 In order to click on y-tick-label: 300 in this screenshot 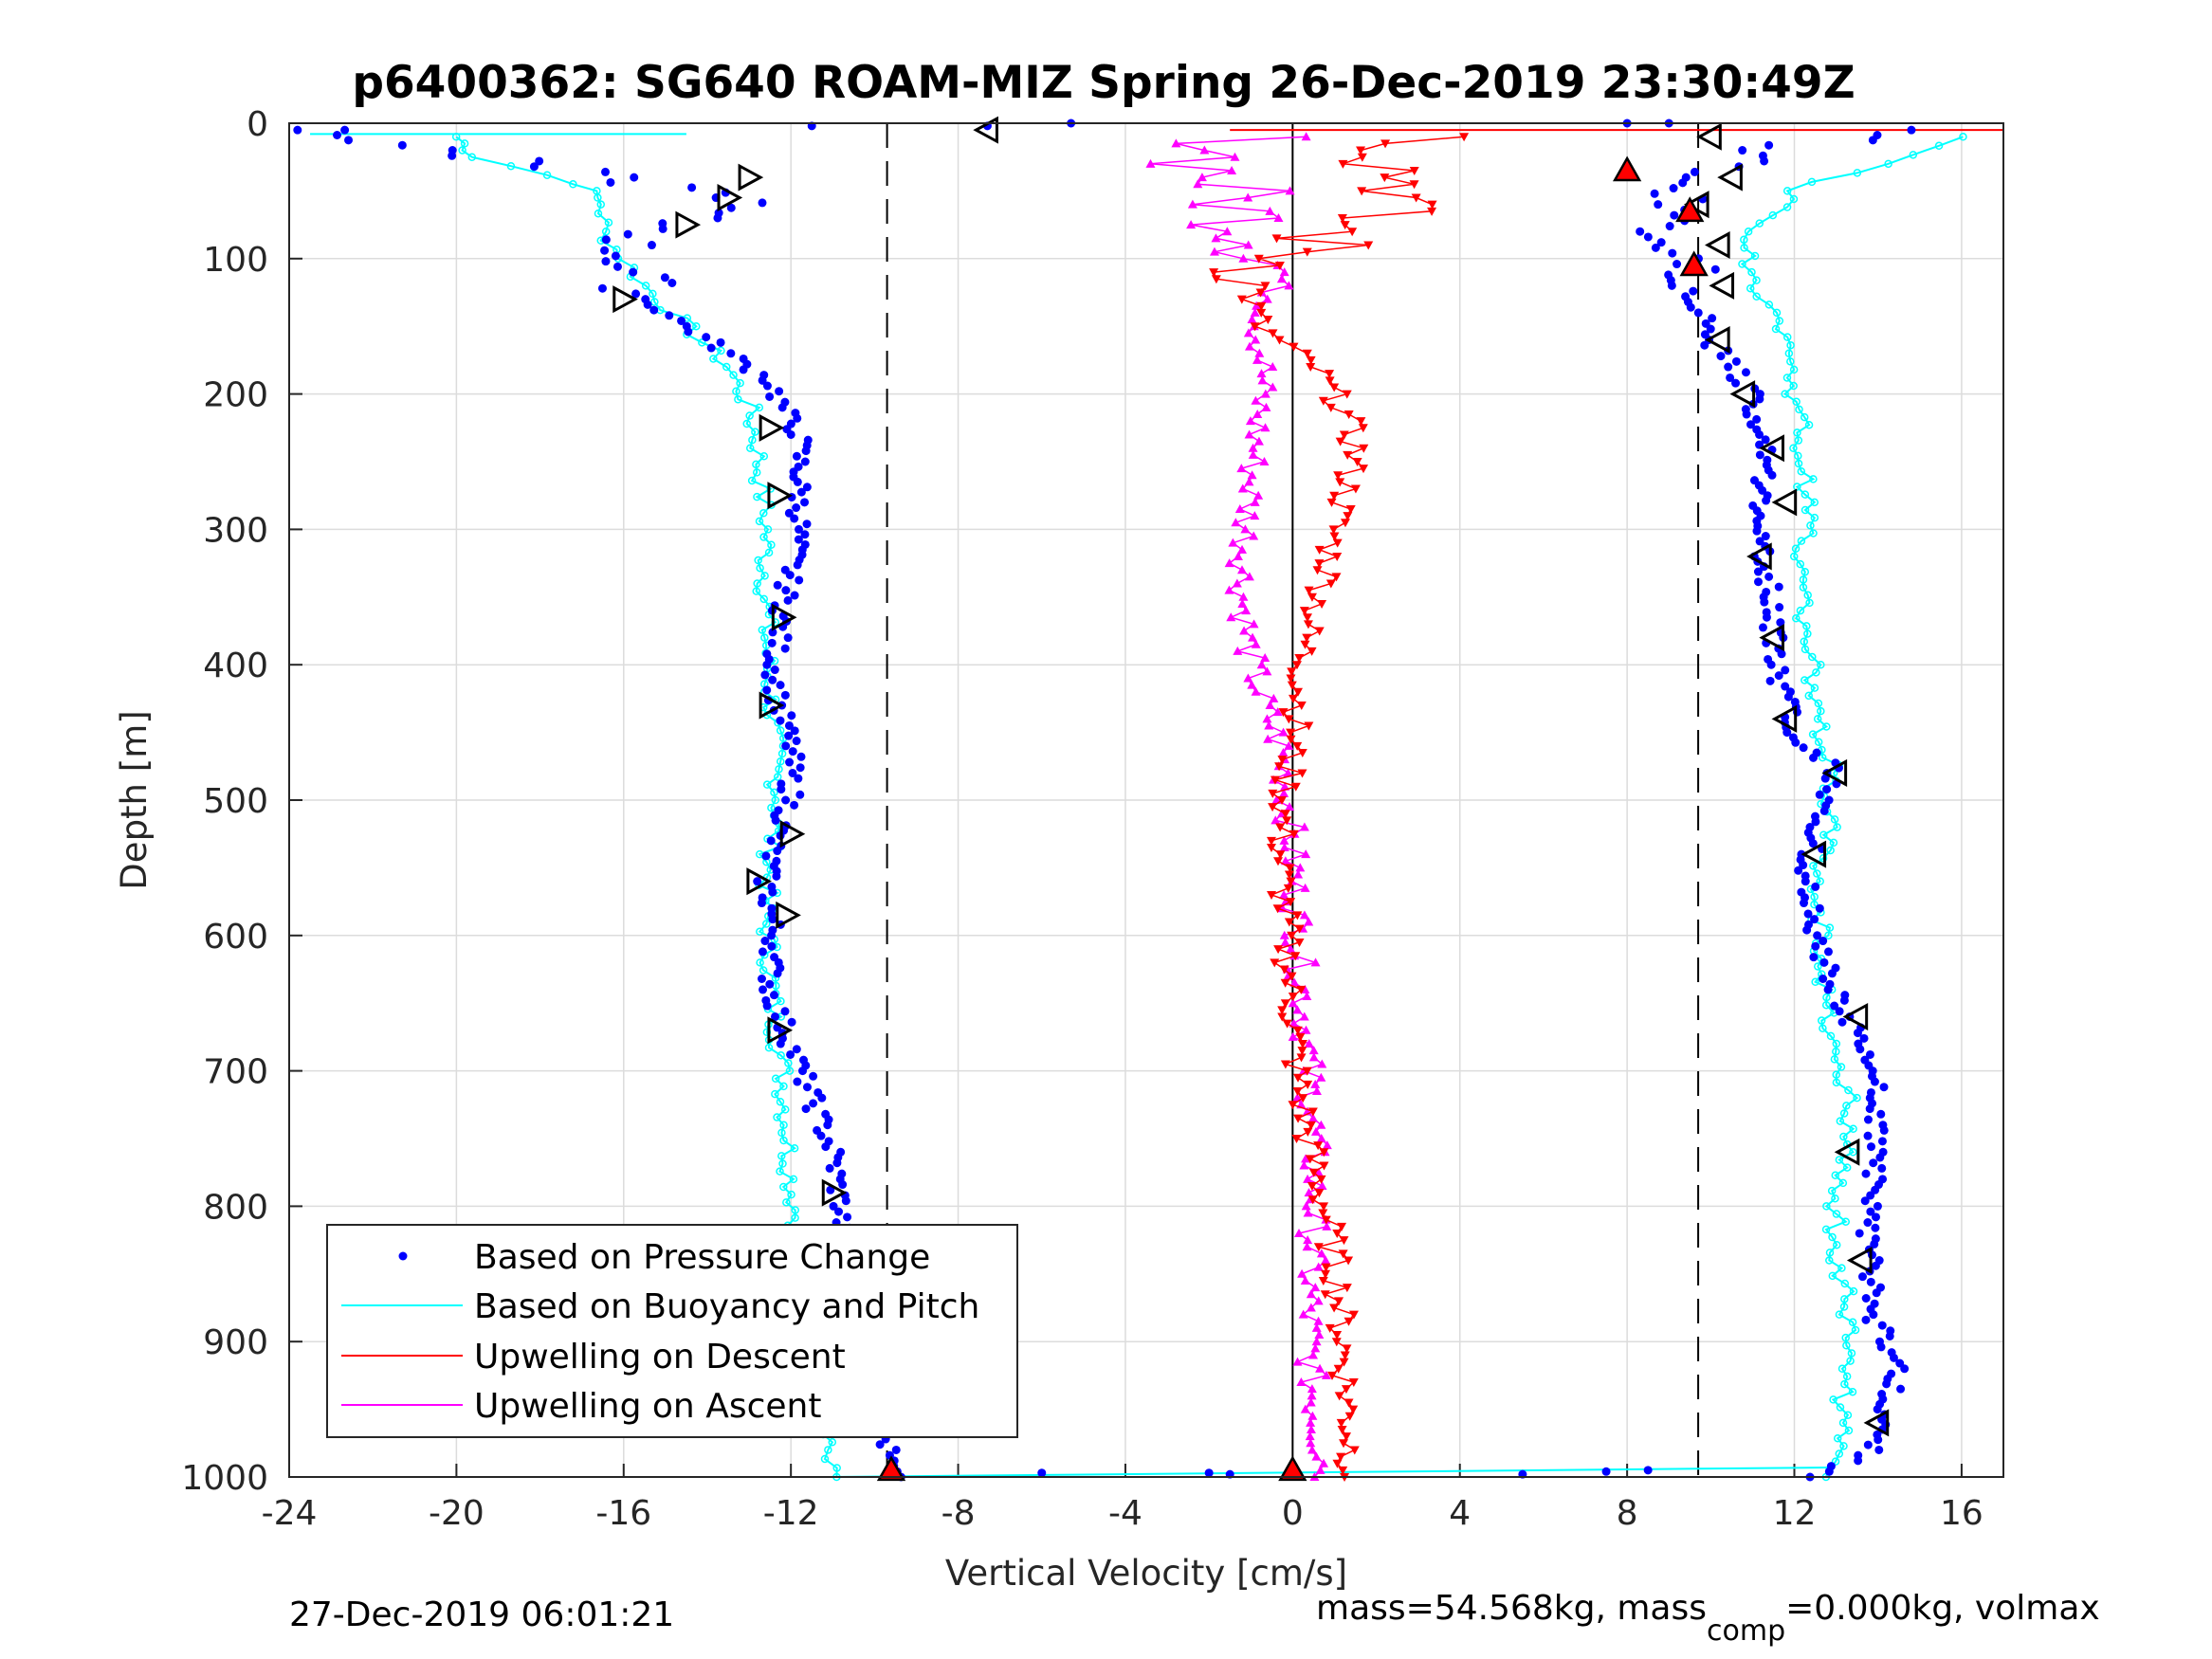, I will do `click(235, 530)`.